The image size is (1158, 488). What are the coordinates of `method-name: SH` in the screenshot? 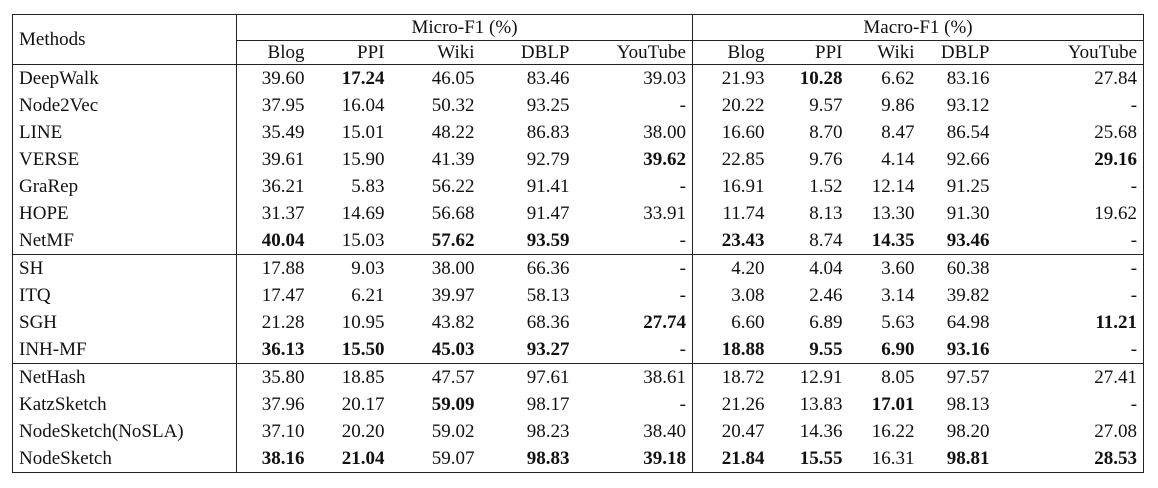 It's located at (124, 268).